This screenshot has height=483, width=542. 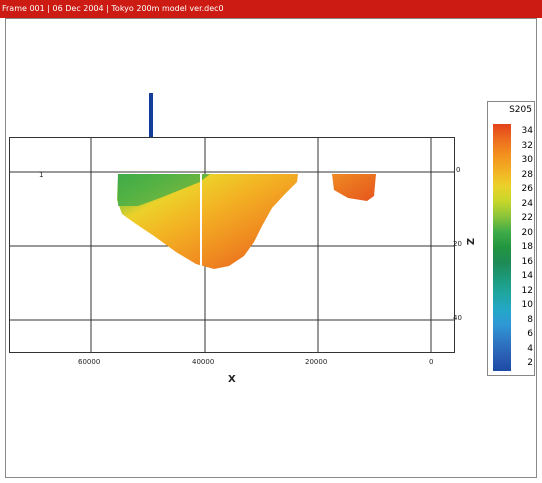 I want to click on legend-label-2: 2, so click(x=530, y=363).